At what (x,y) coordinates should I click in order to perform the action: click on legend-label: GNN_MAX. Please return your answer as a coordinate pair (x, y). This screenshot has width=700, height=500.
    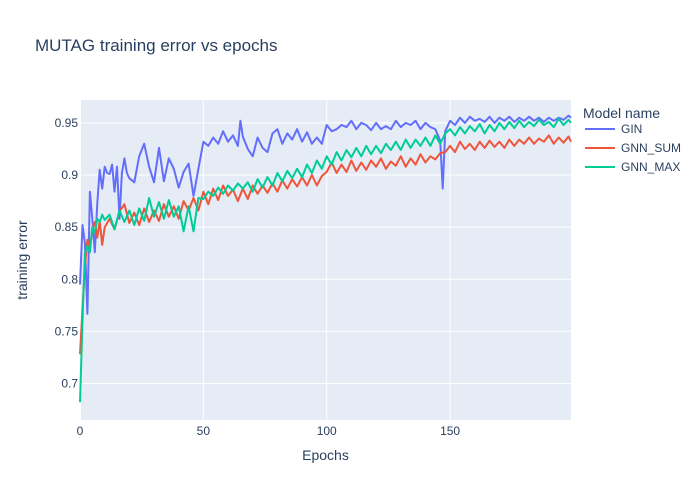
    Looking at the image, I should click on (650, 167).